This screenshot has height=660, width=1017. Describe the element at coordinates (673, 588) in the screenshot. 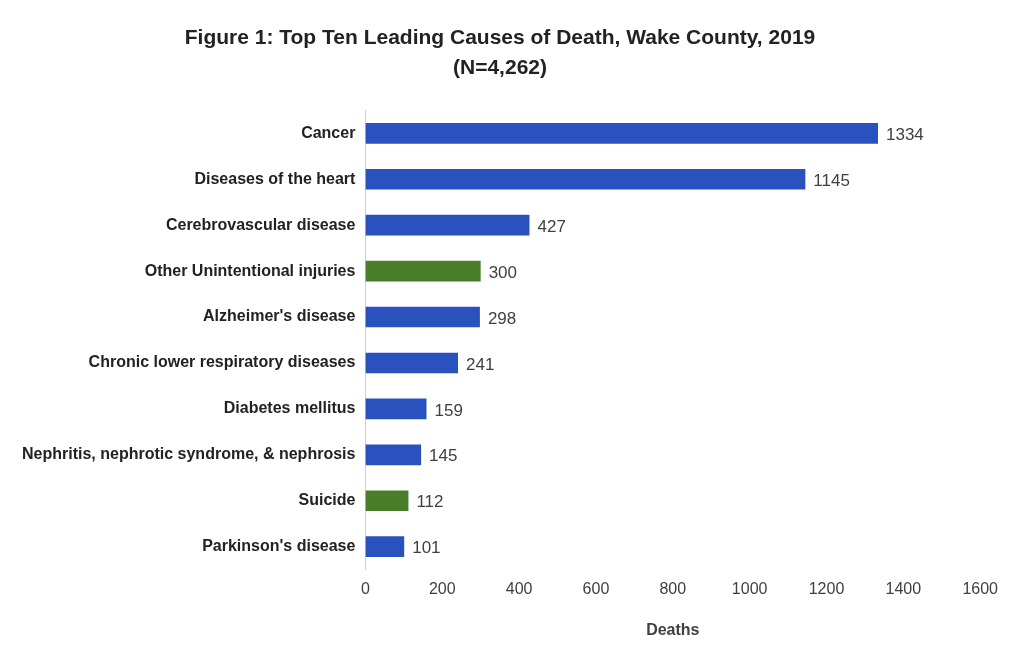

I see `x-tick-label: 800` at that location.